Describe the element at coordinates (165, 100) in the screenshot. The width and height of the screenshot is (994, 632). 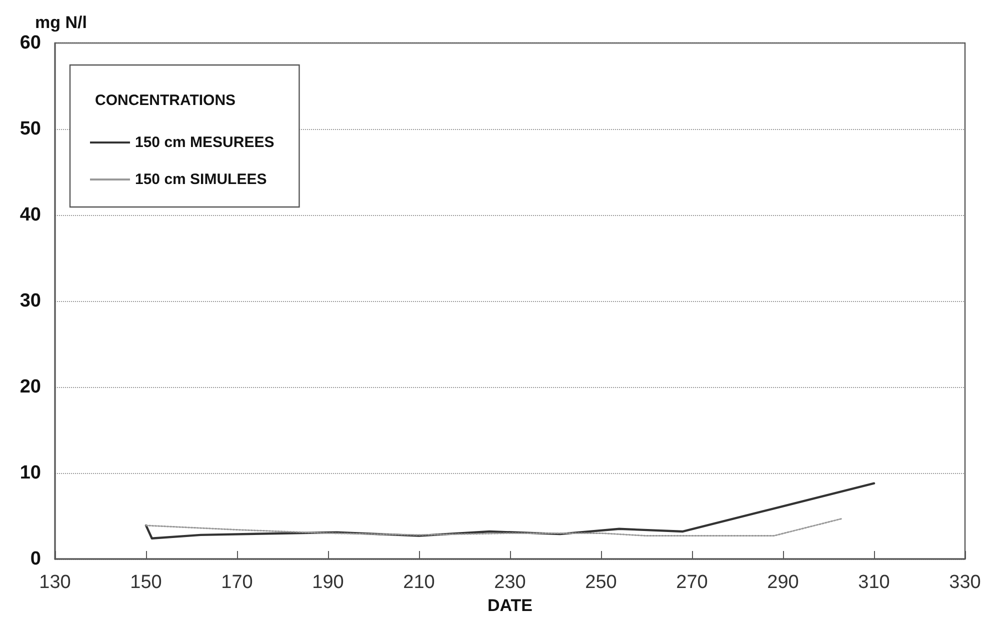
I see `legend-title: CONCENTRATIONS` at that location.